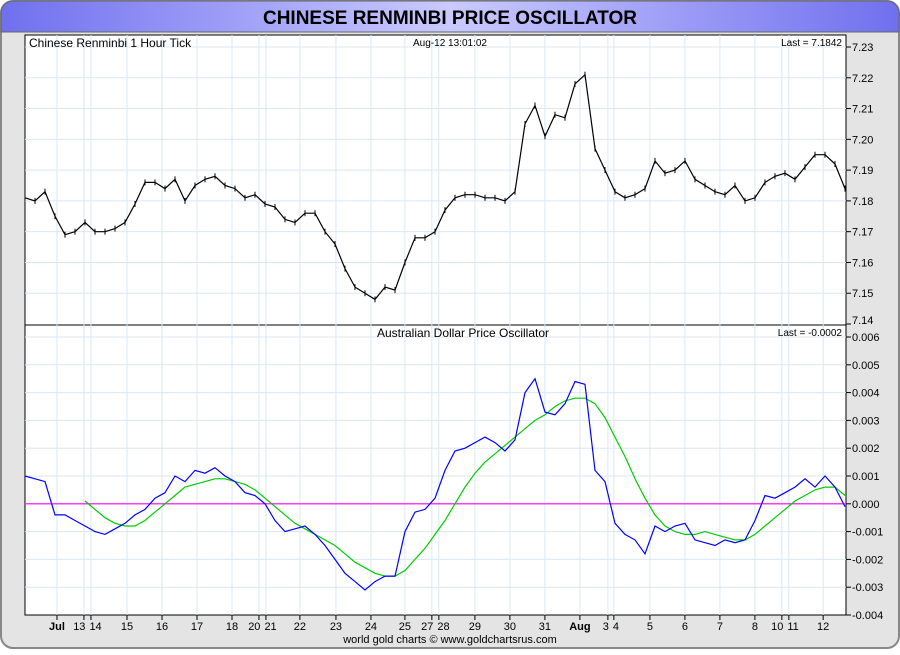  What do you see at coordinates (616, 627) in the screenshot?
I see `x-tick-label: 4` at bounding box center [616, 627].